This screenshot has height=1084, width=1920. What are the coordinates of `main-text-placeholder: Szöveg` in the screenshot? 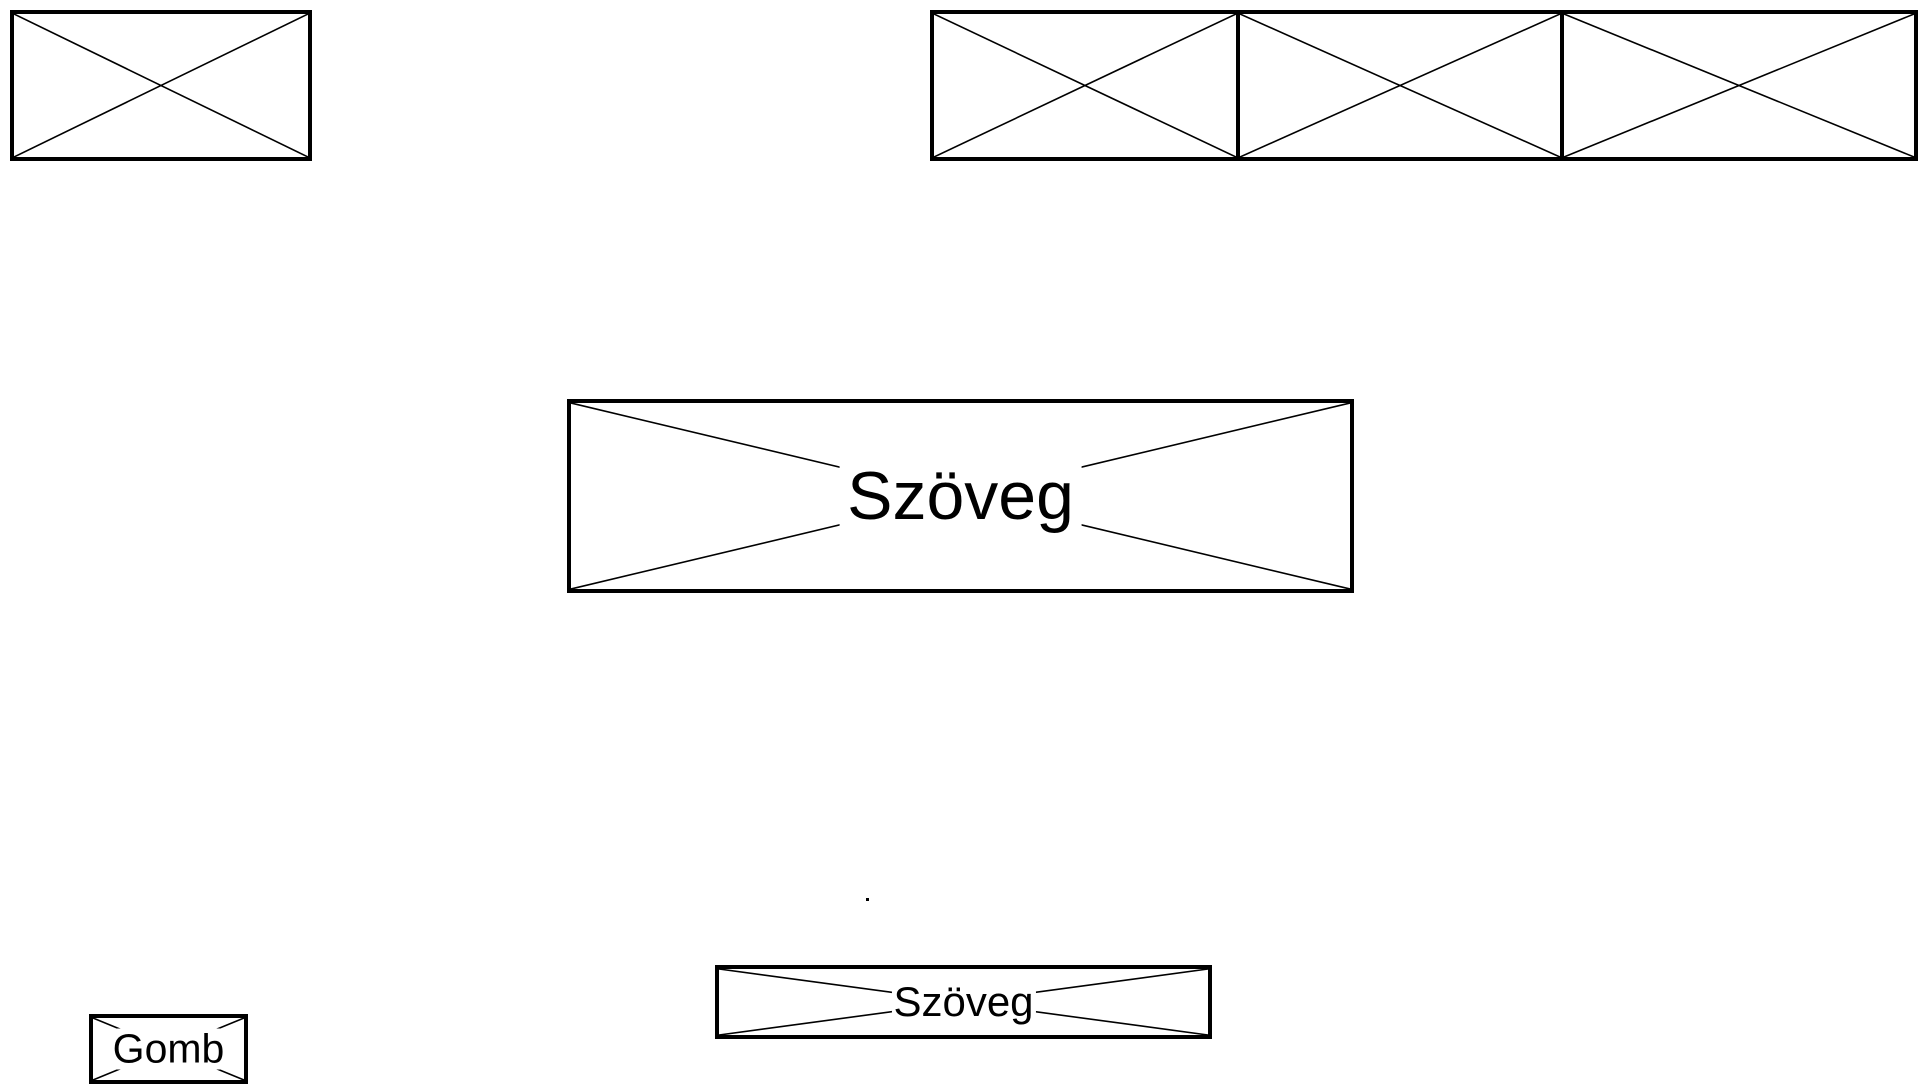 It's located at (960, 496).